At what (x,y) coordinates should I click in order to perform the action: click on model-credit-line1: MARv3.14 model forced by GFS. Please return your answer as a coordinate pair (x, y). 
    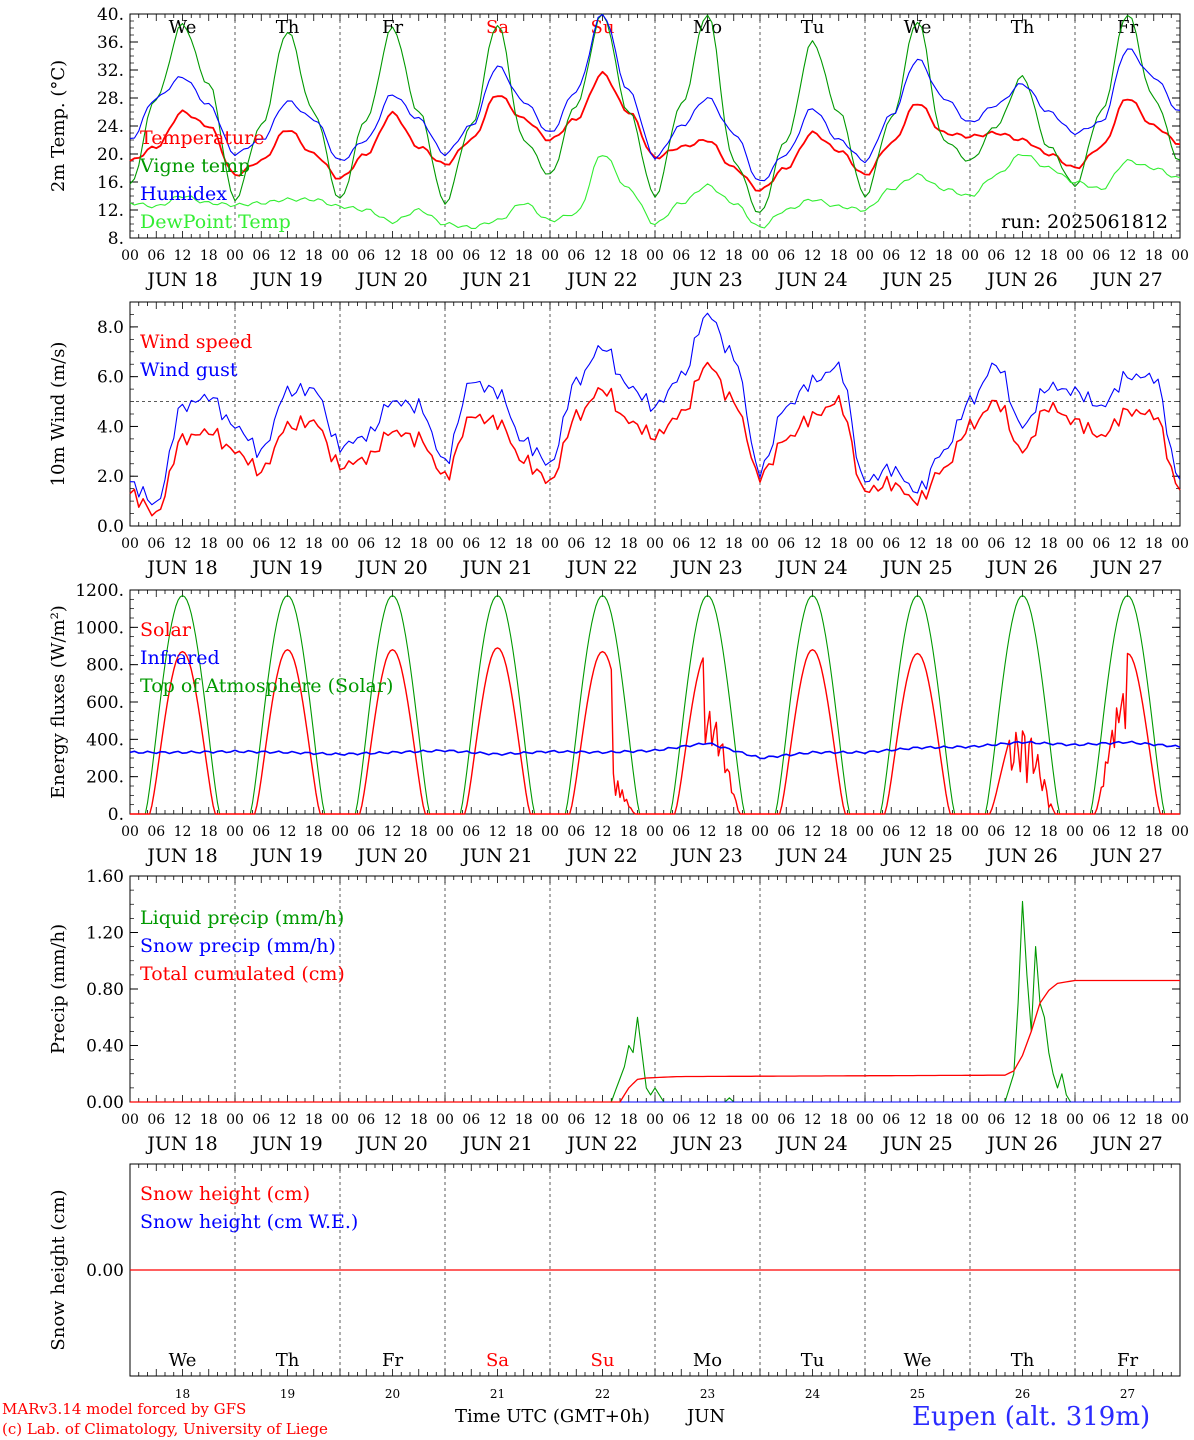
    Looking at the image, I should click on (124, 1409).